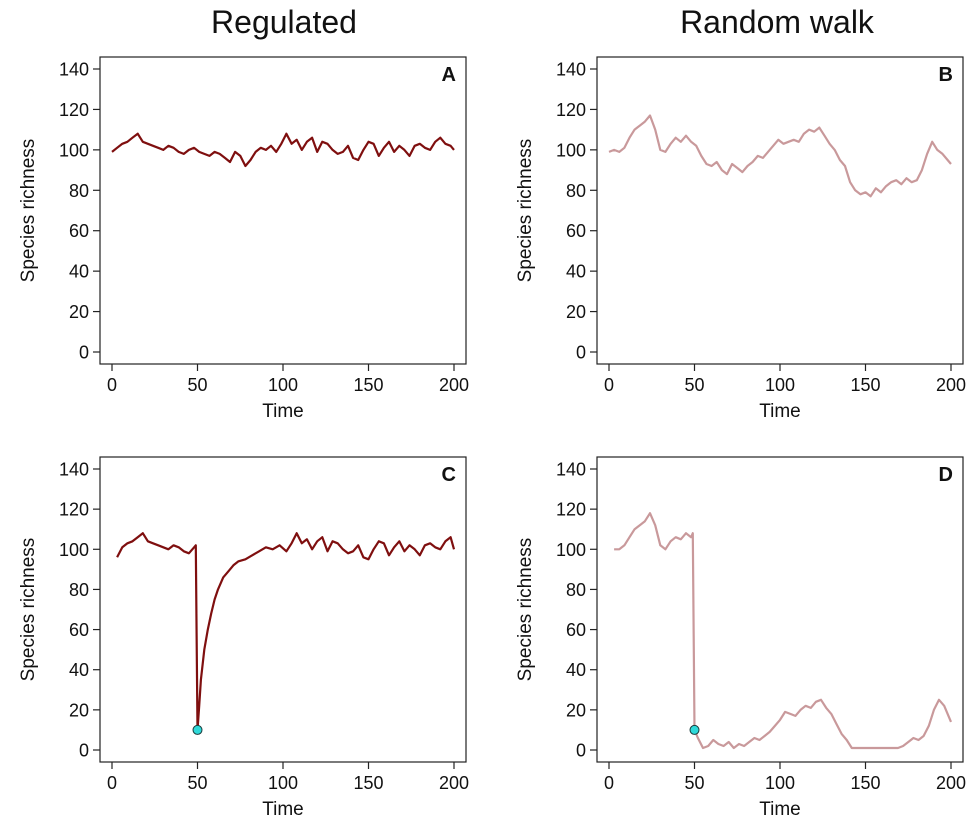 The height and width of the screenshot is (828, 967). I want to click on y-tick-label-a-140: 140, so click(74, 70).